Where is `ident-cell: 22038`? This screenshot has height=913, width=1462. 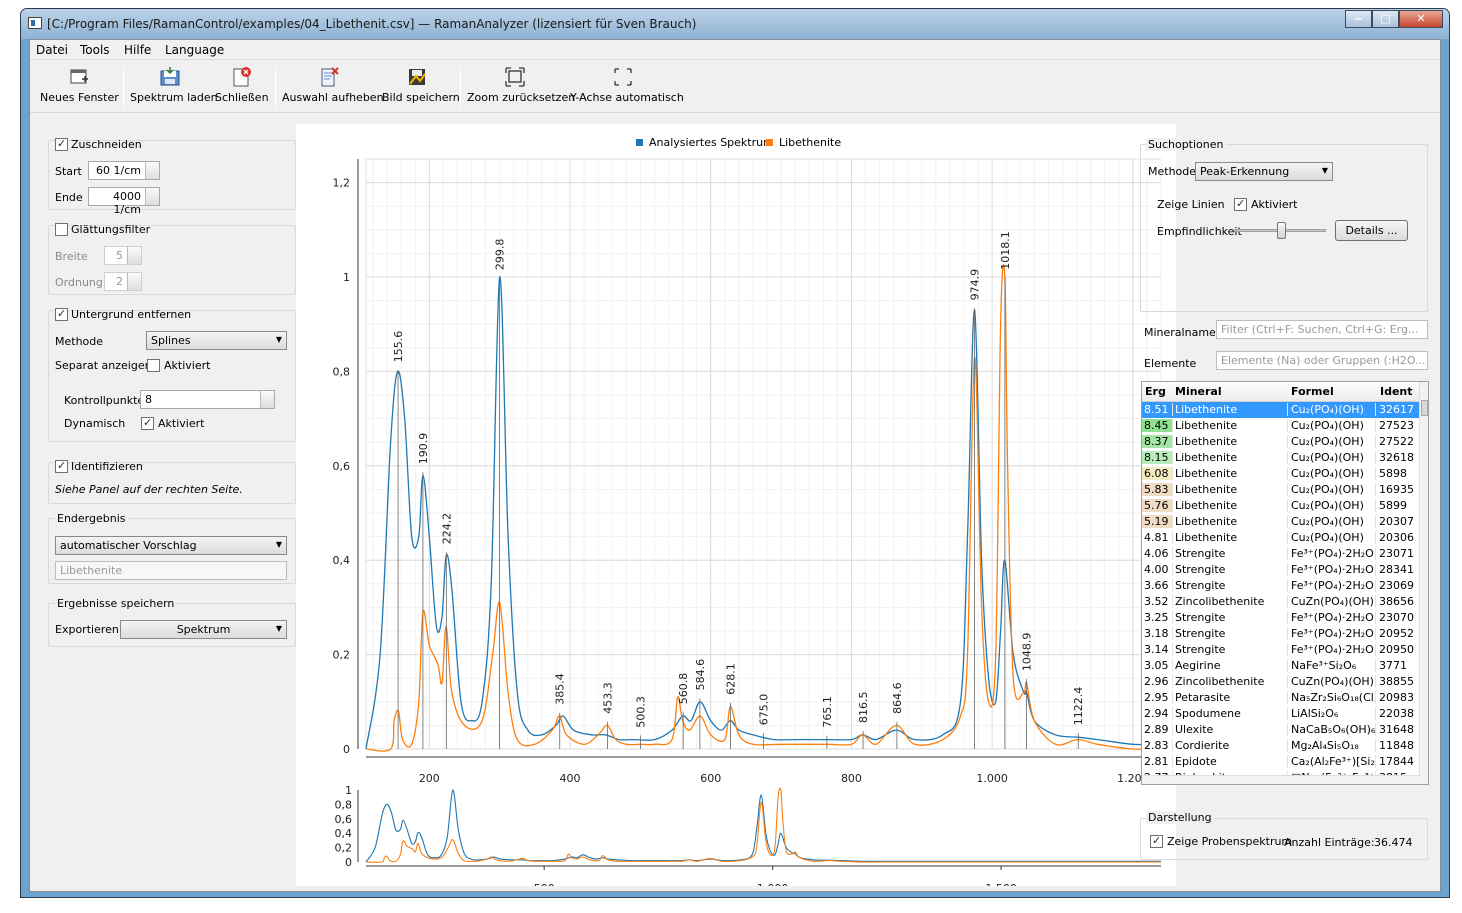 ident-cell: 22038 is located at coordinates (1397, 713).